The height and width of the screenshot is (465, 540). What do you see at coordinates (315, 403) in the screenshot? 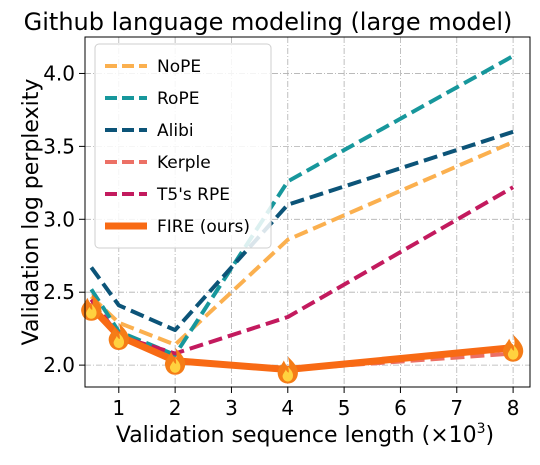
I see `x-ticks: 1 2 3 4 5 6 7 8` at bounding box center [315, 403].